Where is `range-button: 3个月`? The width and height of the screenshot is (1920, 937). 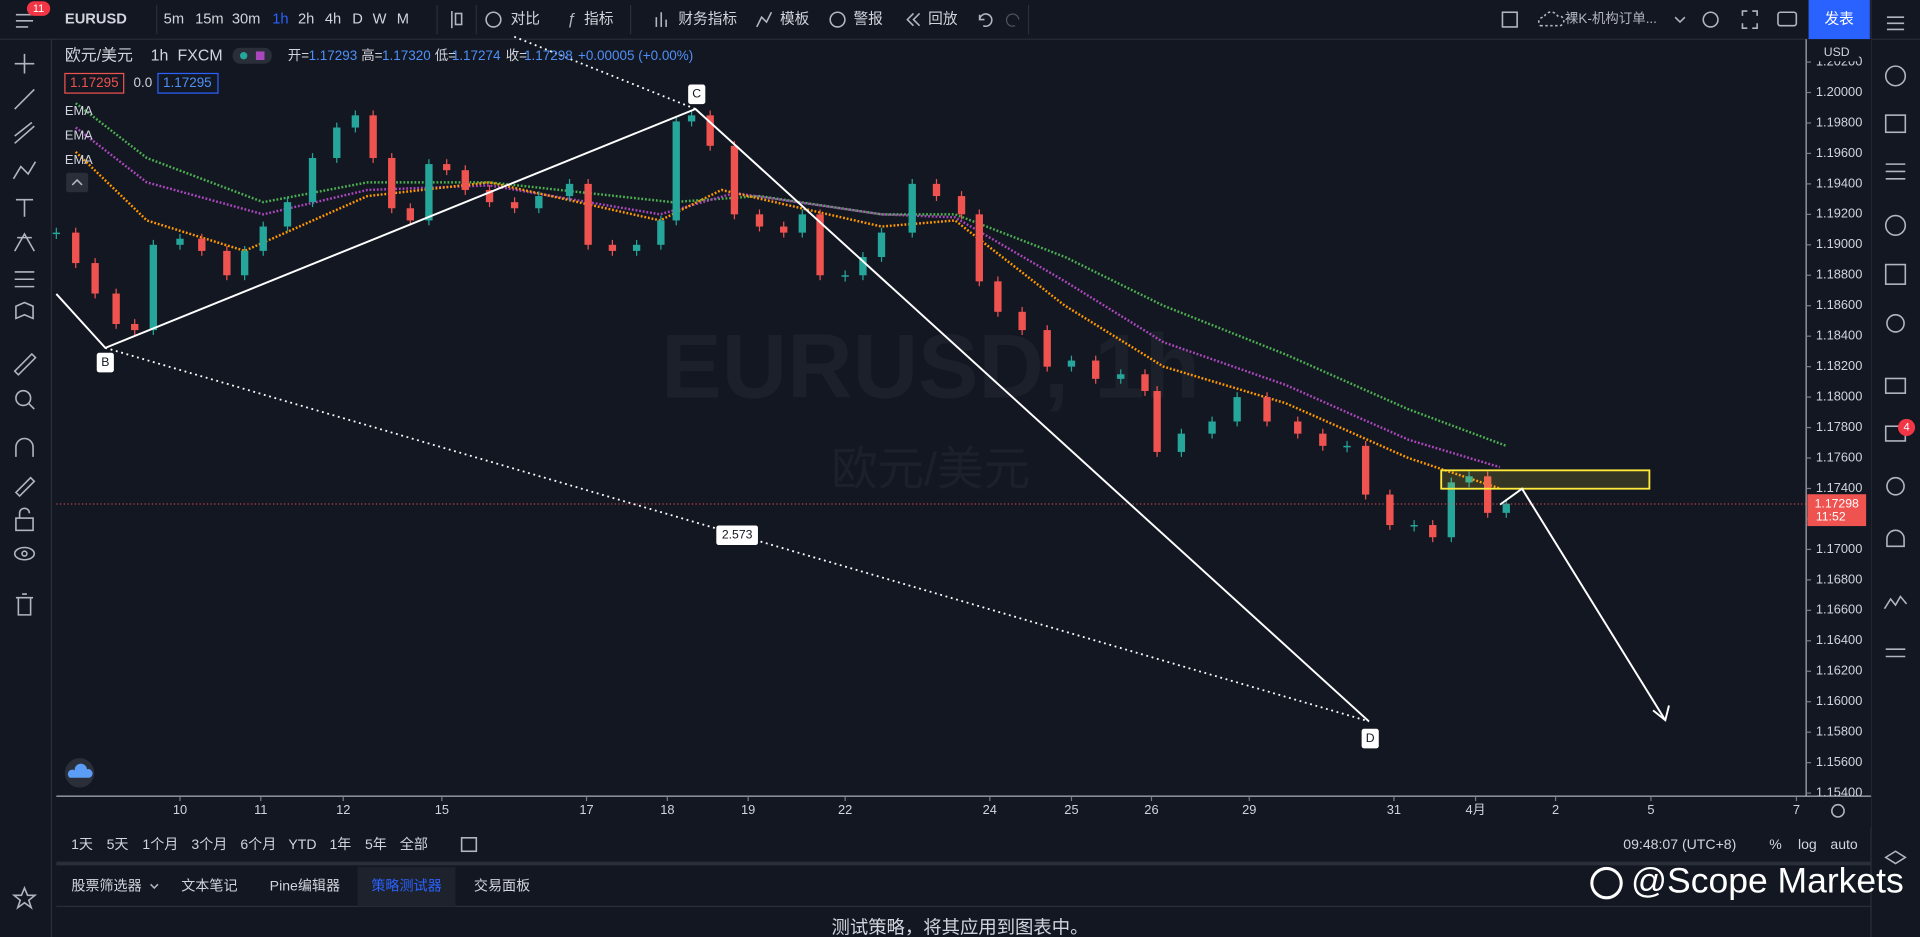 range-button: 3个月 is located at coordinates (209, 844).